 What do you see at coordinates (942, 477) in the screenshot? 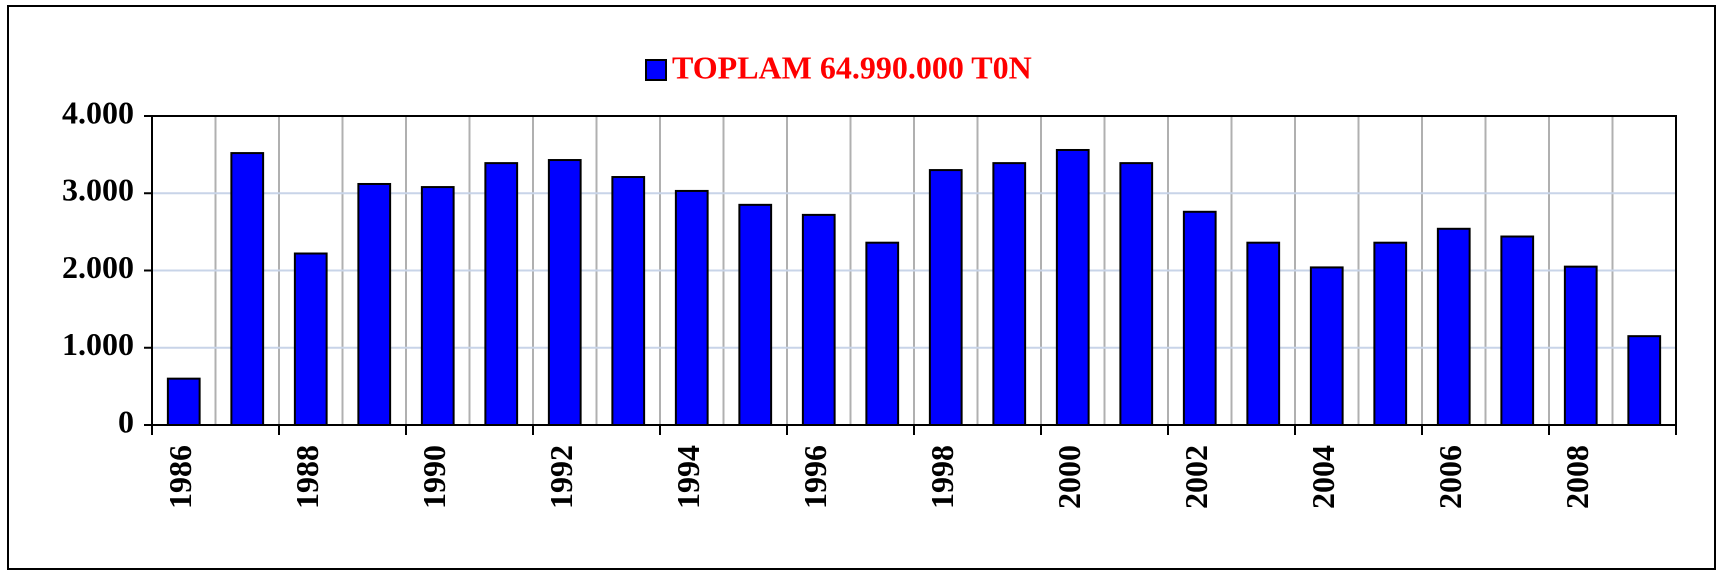
I see `x-tick-label: 1998` at bounding box center [942, 477].